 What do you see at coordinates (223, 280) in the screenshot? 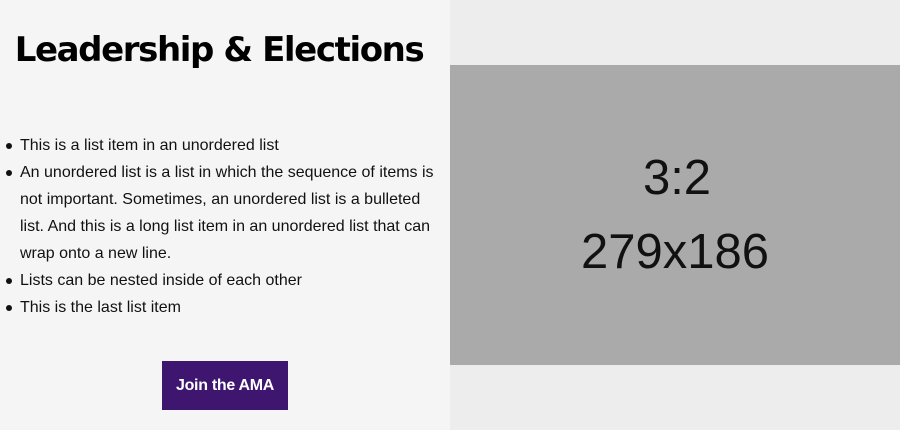
I see `list-item: Lists can be nested inside of each other` at bounding box center [223, 280].